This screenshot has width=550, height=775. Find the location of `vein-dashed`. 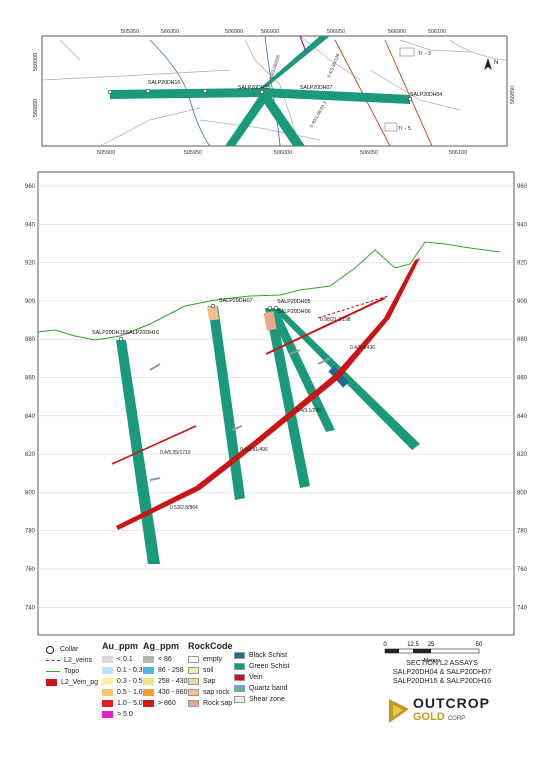

vein-dashed is located at coordinates (353, 307).